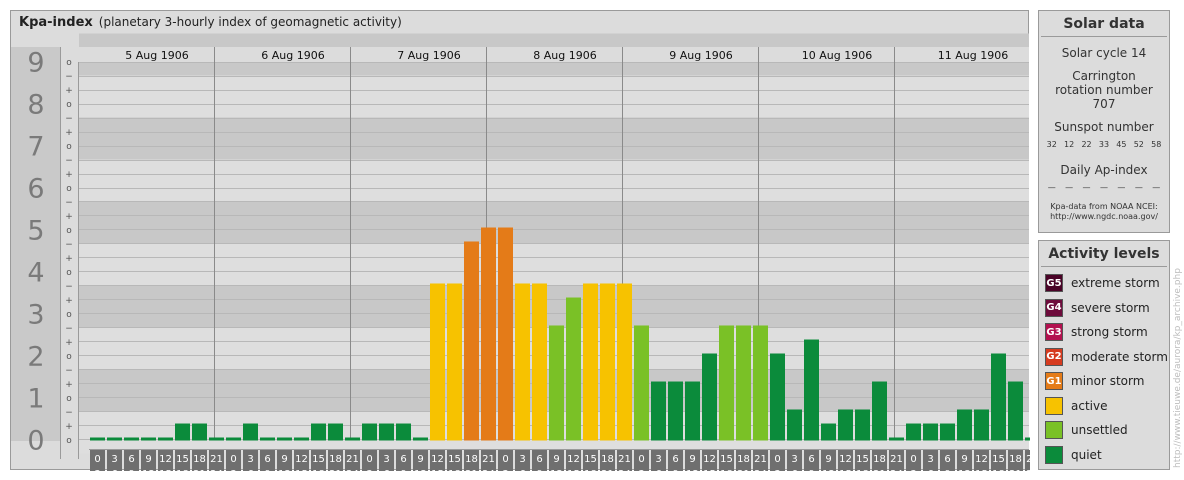  What do you see at coordinates (35, 105) in the screenshot?
I see `y-tick-label: 8` at bounding box center [35, 105].